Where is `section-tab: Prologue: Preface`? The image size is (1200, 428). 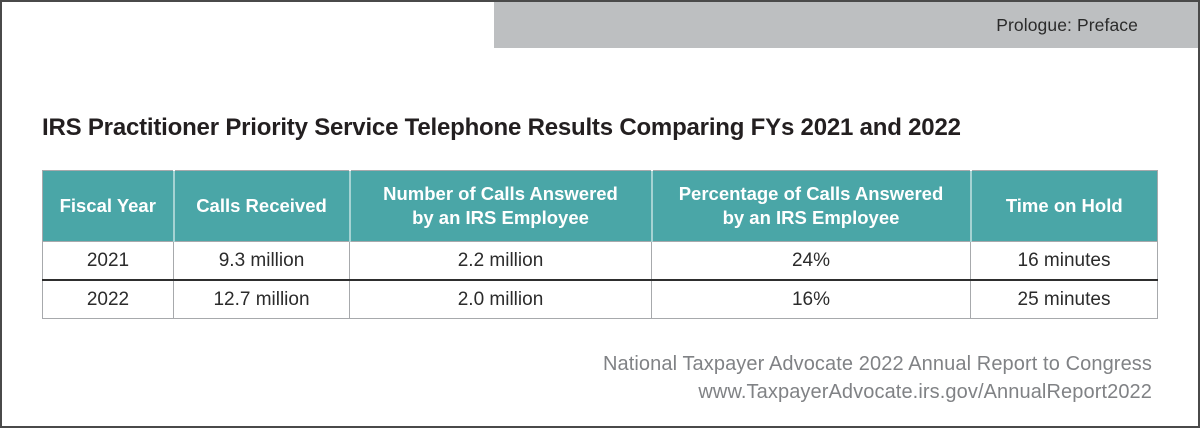
section-tab: Prologue: Preface is located at coordinates (846, 25).